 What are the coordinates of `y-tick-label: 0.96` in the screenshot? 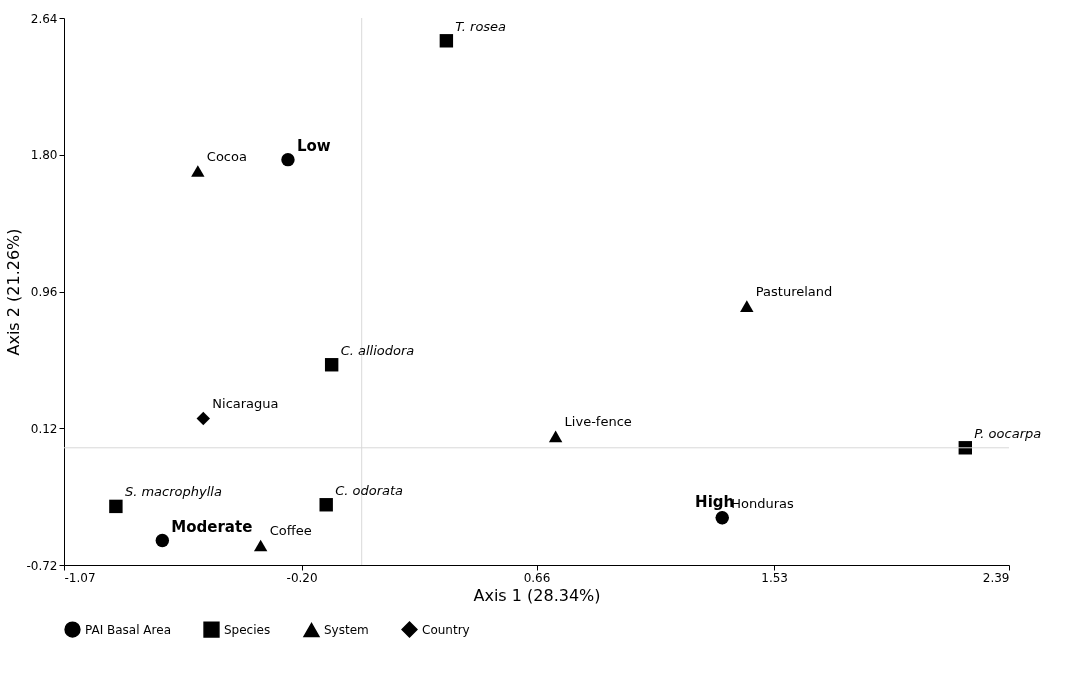 It's located at (44, 292).